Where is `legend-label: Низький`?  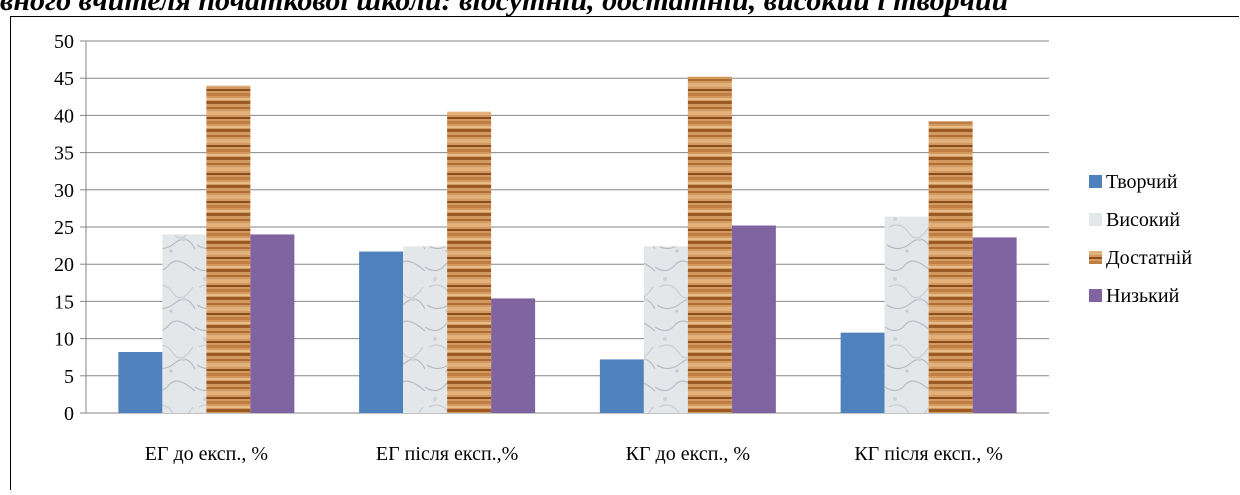 legend-label: Низький is located at coordinates (1143, 296).